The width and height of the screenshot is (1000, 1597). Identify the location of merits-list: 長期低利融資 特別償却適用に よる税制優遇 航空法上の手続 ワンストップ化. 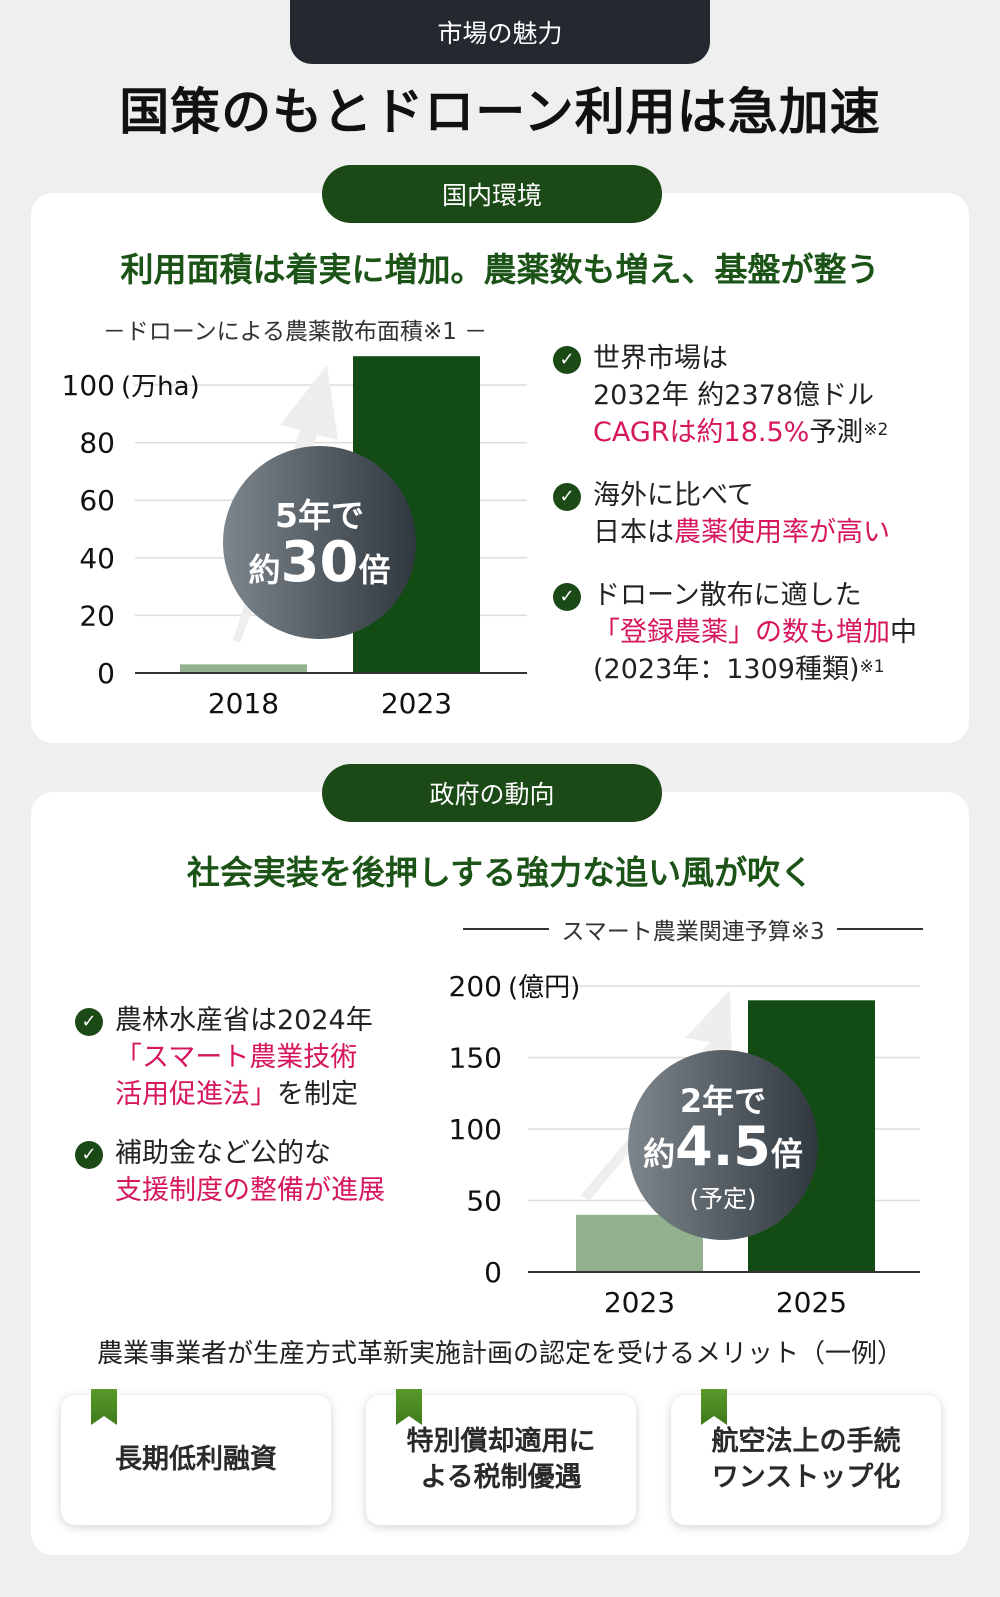
(501, 1457).